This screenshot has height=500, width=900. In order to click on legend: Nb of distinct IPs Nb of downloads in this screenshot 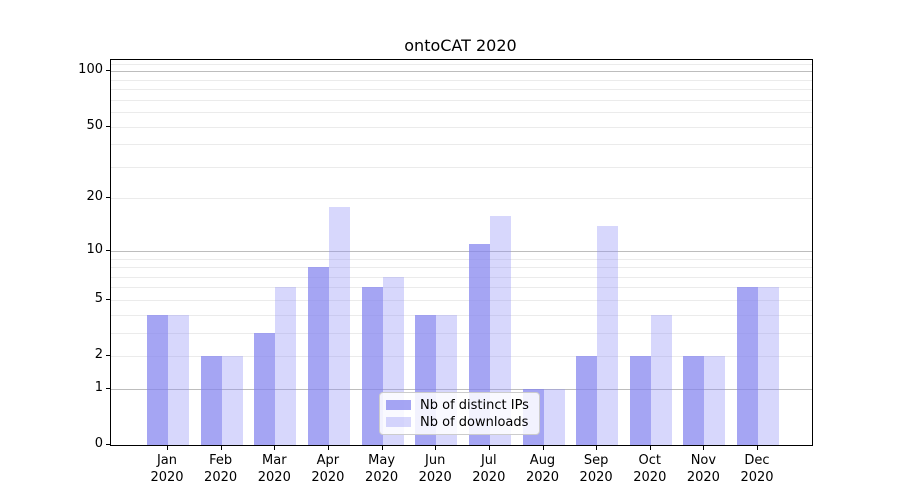, I will do `click(459, 413)`.